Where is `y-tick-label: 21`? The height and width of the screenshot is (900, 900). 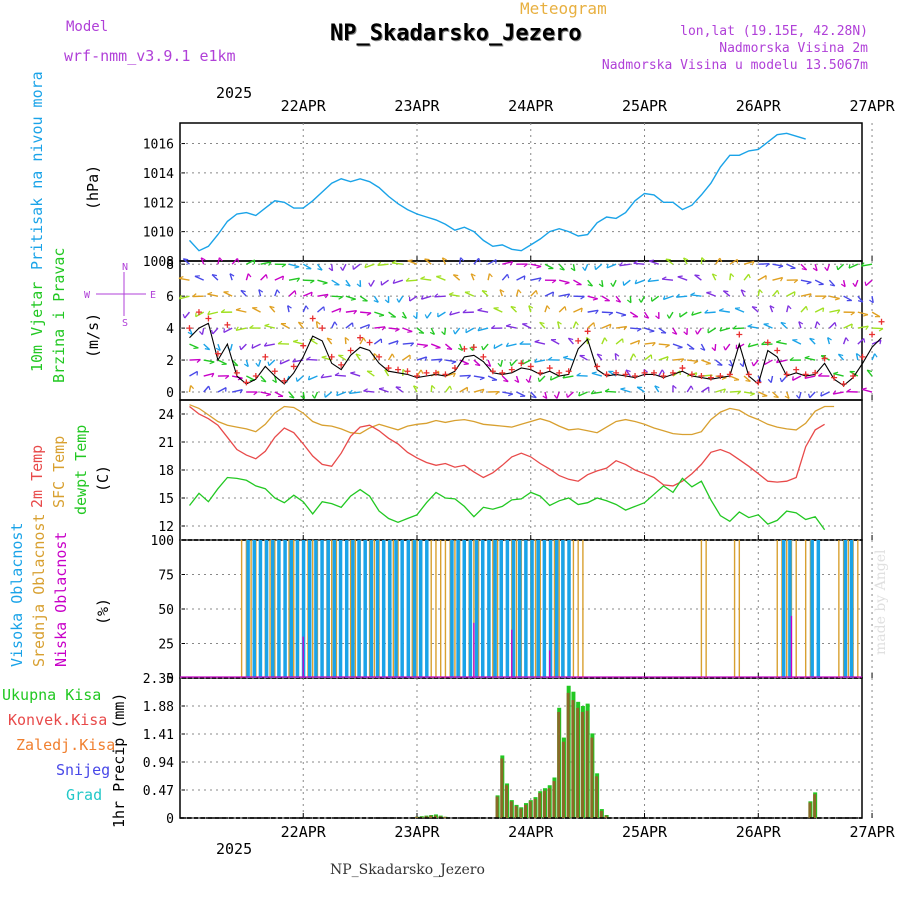
y-tick-label: 21 is located at coordinates (166, 443).